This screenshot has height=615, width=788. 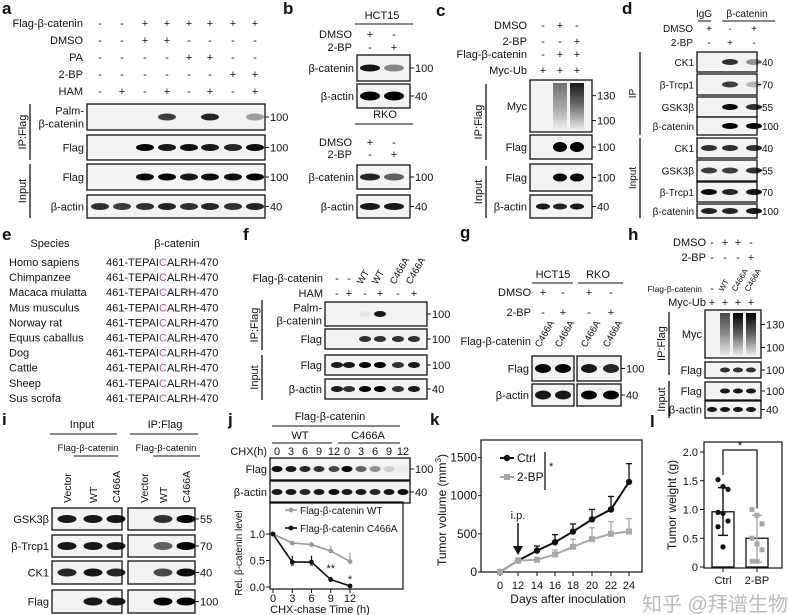 What do you see at coordinates (307, 309) in the screenshot?
I see `blot-label: Palm-` at bounding box center [307, 309].